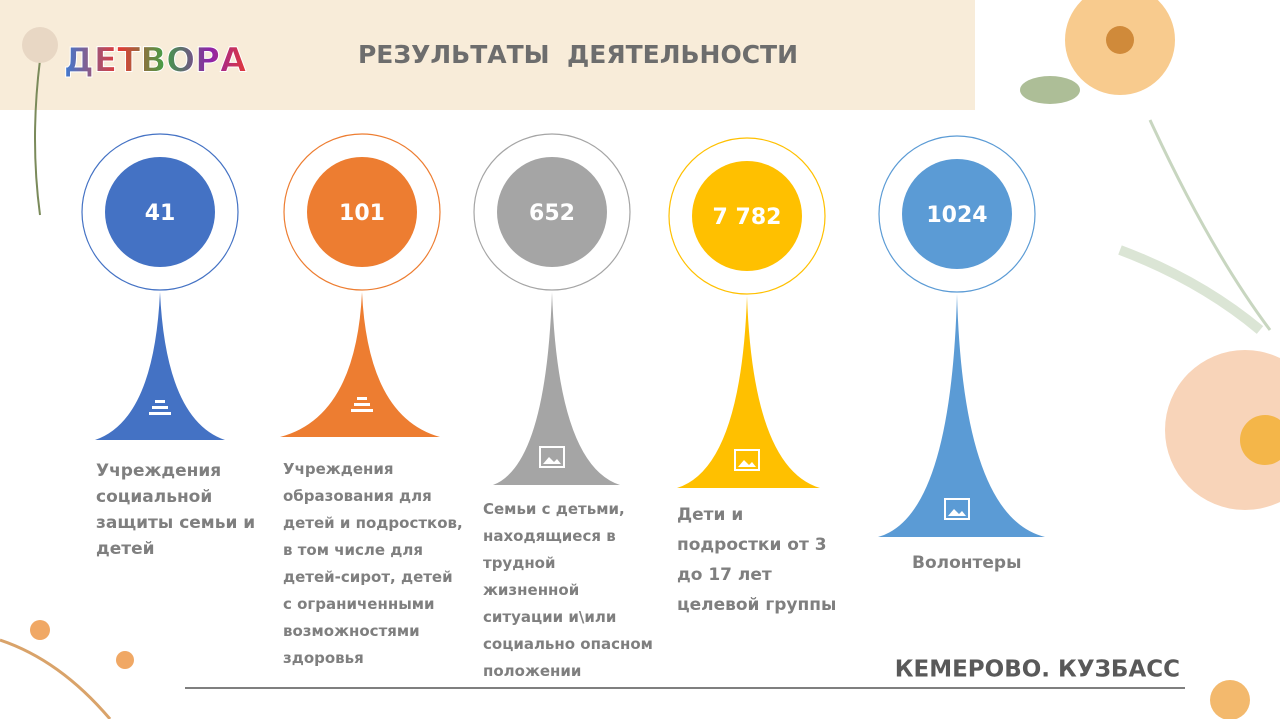 The height and width of the screenshot is (719, 1280). Describe the element at coordinates (1037, 670) in the screenshot. I see `footer-text: КЕМЕРОВО. КУЗБАСС` at that location.